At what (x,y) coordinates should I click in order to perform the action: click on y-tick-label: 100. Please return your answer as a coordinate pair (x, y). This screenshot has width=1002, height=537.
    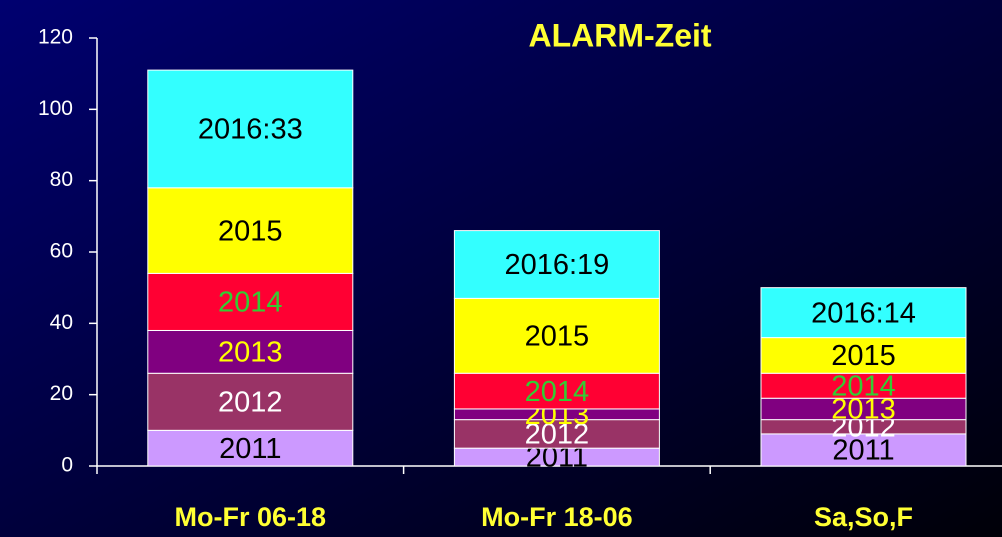
    Looking at the image, I should click on (55, 108).